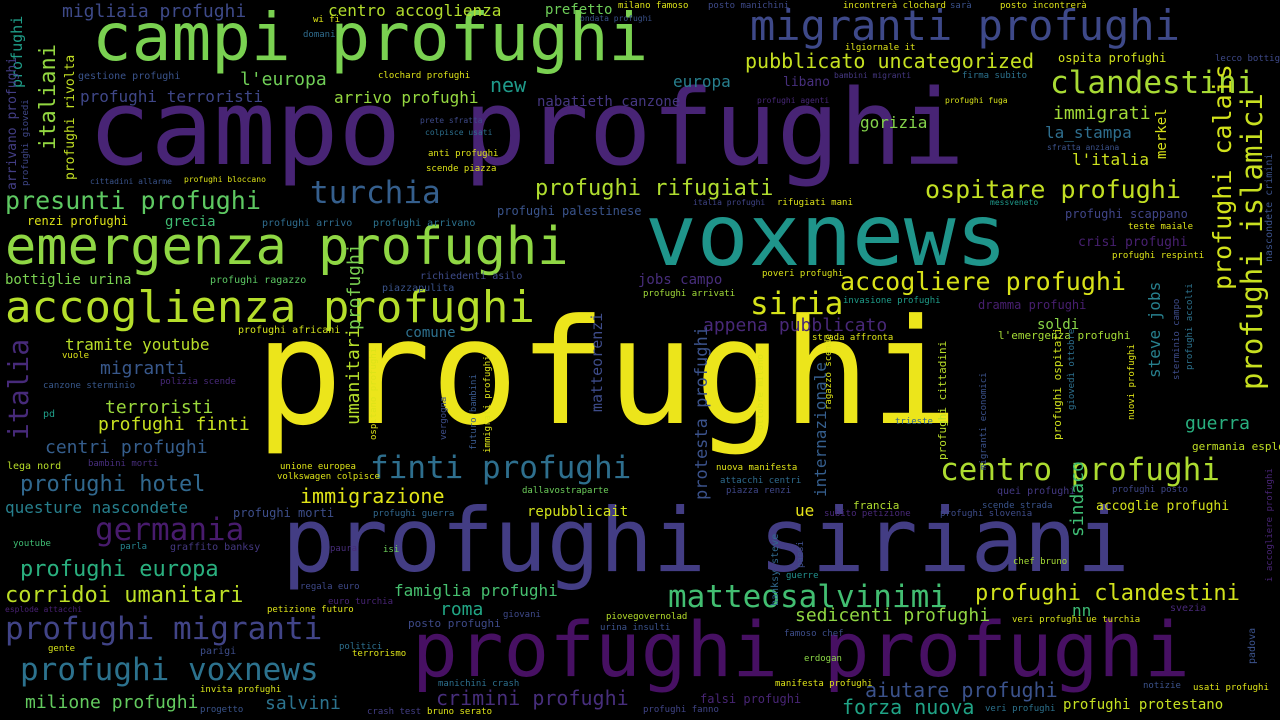  Describe the element at coordinates (1043, 6) in the screenshot. I see `cloud-word: posto incontrerà` at that location.